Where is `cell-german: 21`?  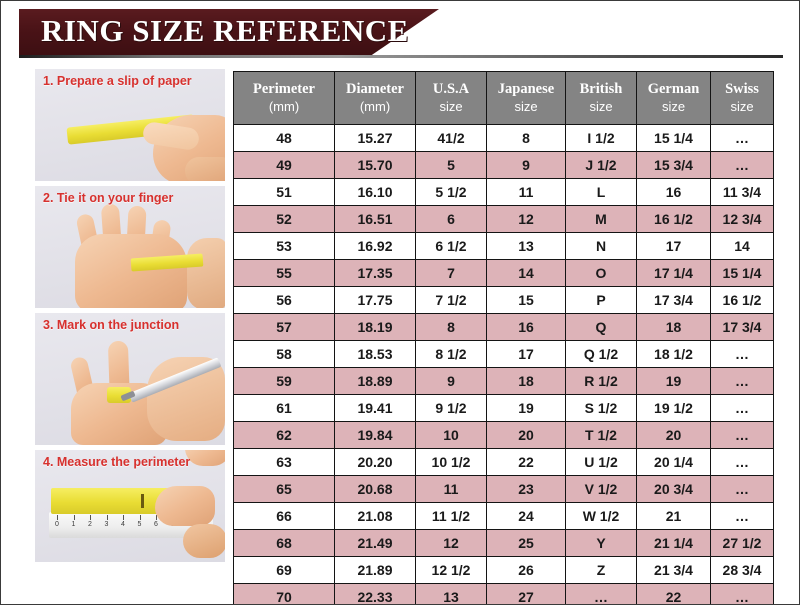 cell-german: 21 is located at coordinates (673, 516).